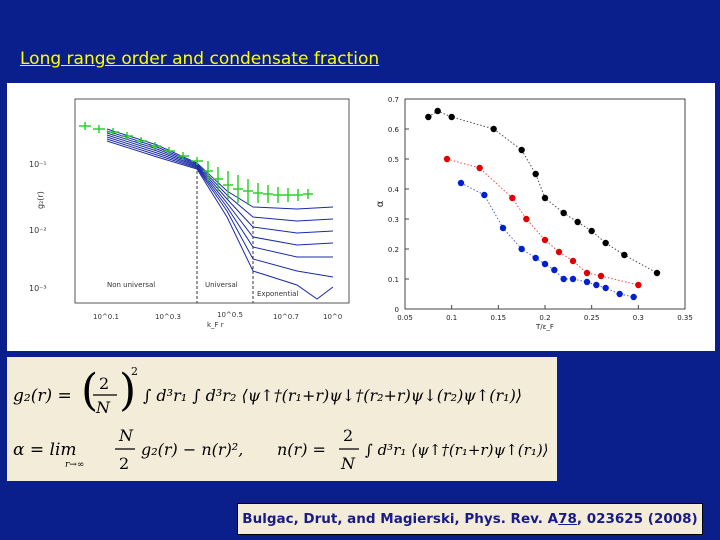 Image resolution: width=720 pixels, height=540 pixels. Describe the element at coordinates (592, 318) in the screenshot. I see `x-tick-label: 0.25` at that location.